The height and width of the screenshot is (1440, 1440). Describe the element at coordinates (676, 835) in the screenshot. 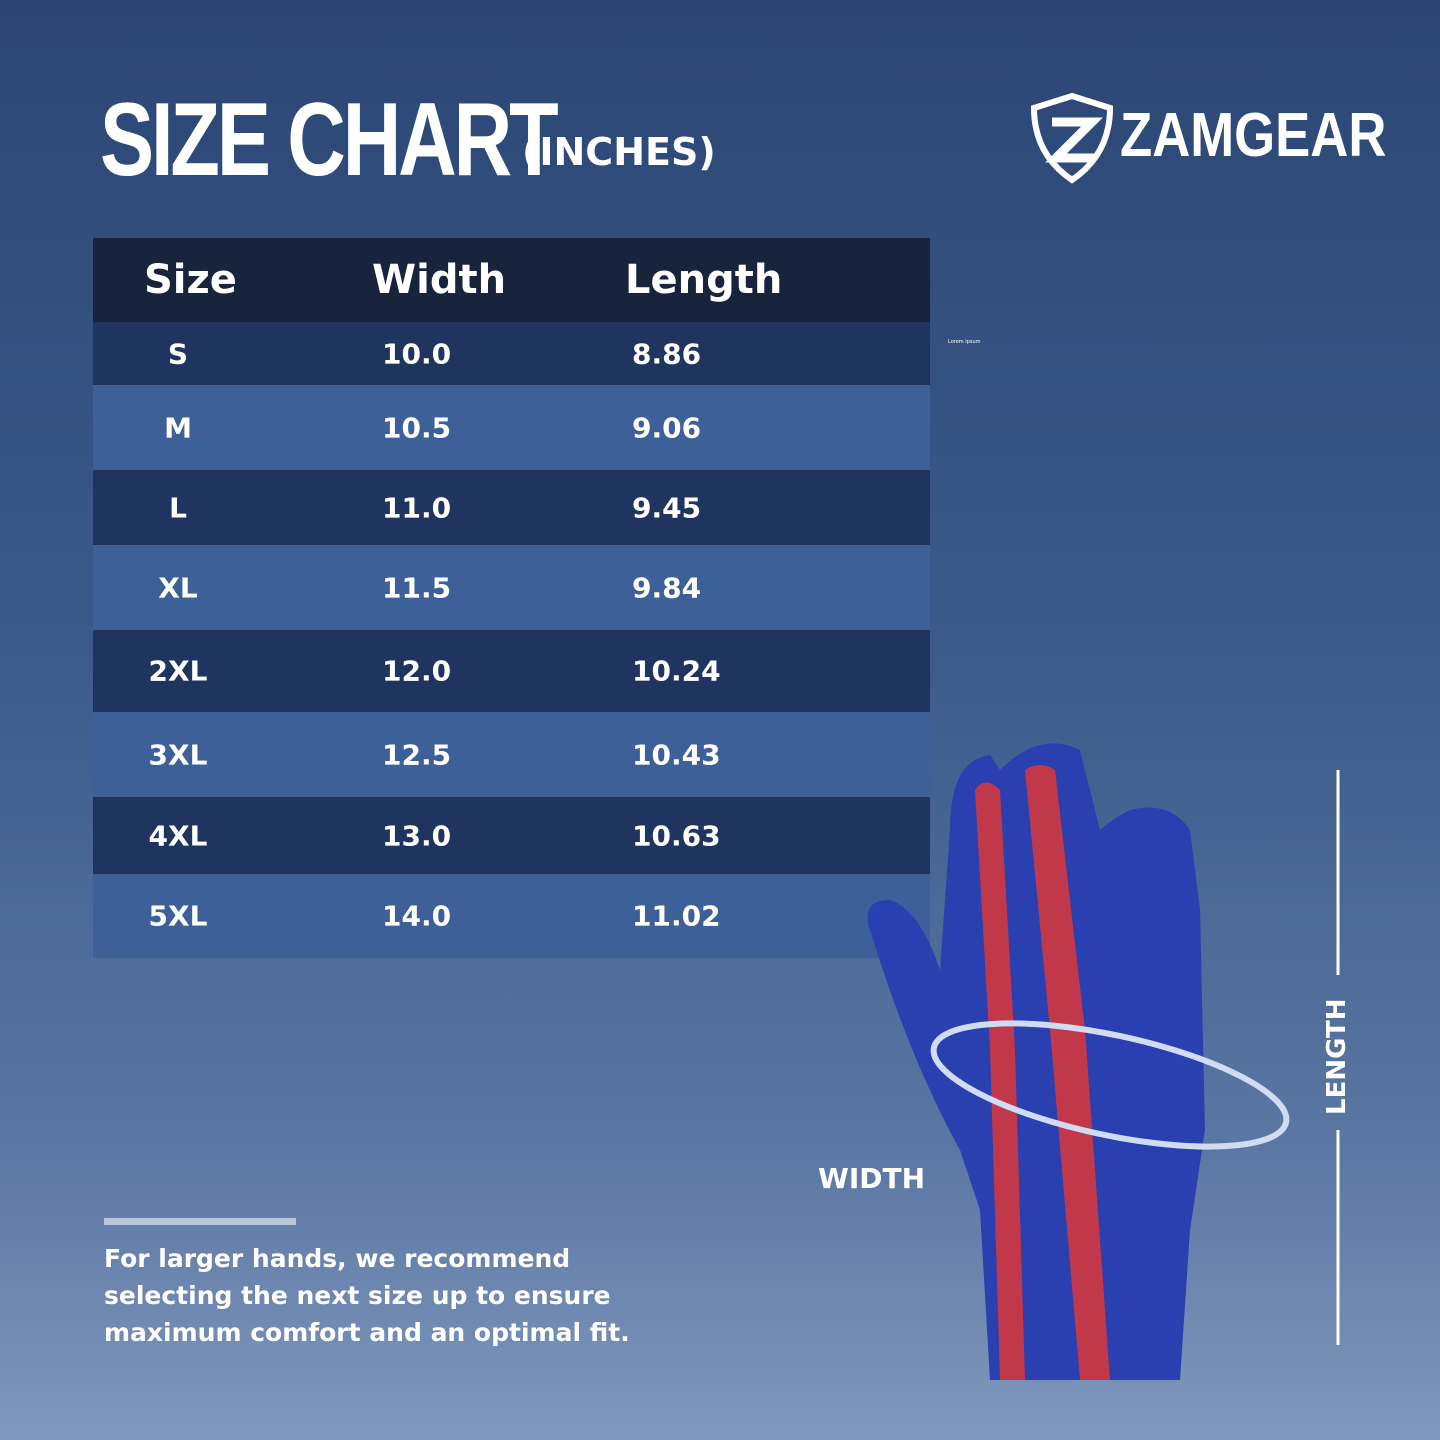

I see `table-cell: 10.63` at that location.